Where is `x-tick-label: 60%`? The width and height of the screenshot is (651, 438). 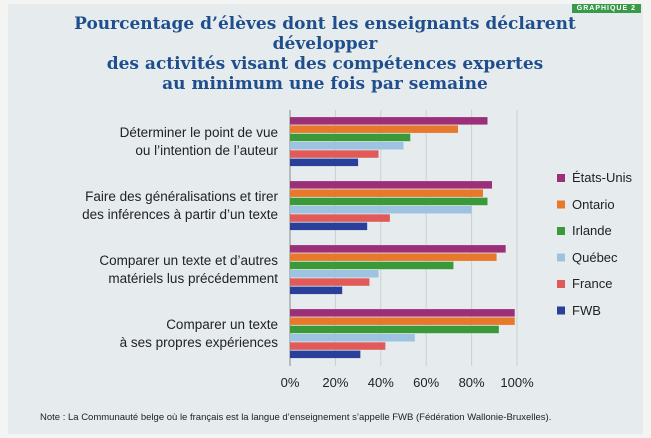 x-tick-label: 60% is located at coordinates (426, 382).